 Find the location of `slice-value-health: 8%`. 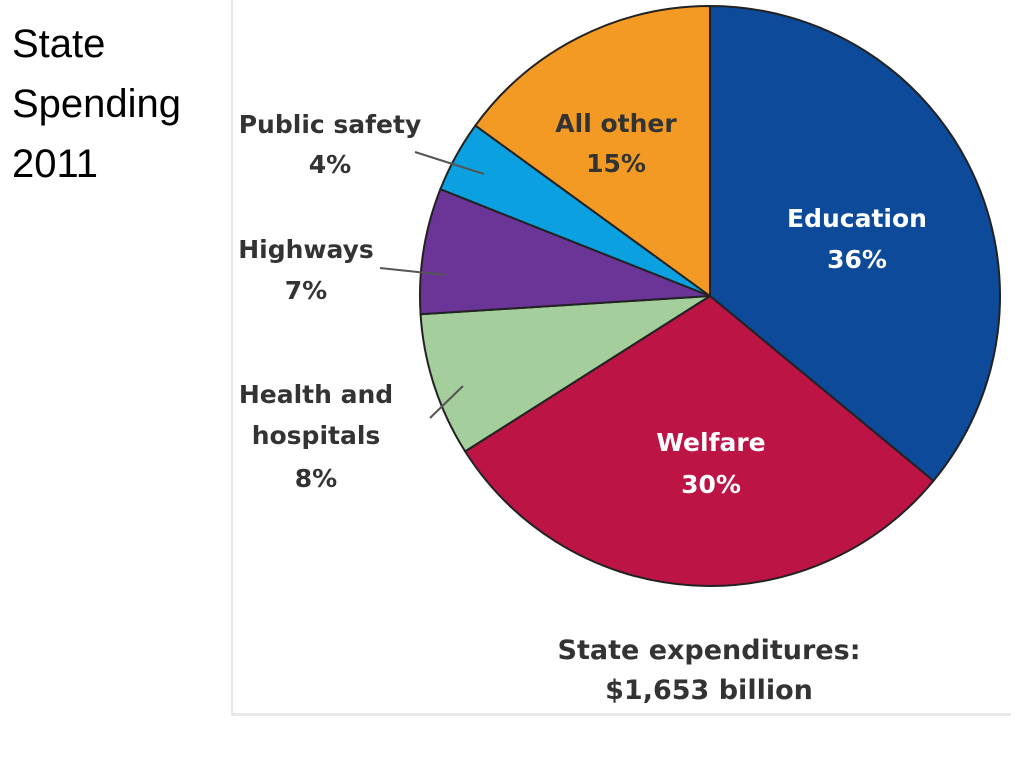

slice-value-health: 8% is located at coordinates (316, 478).